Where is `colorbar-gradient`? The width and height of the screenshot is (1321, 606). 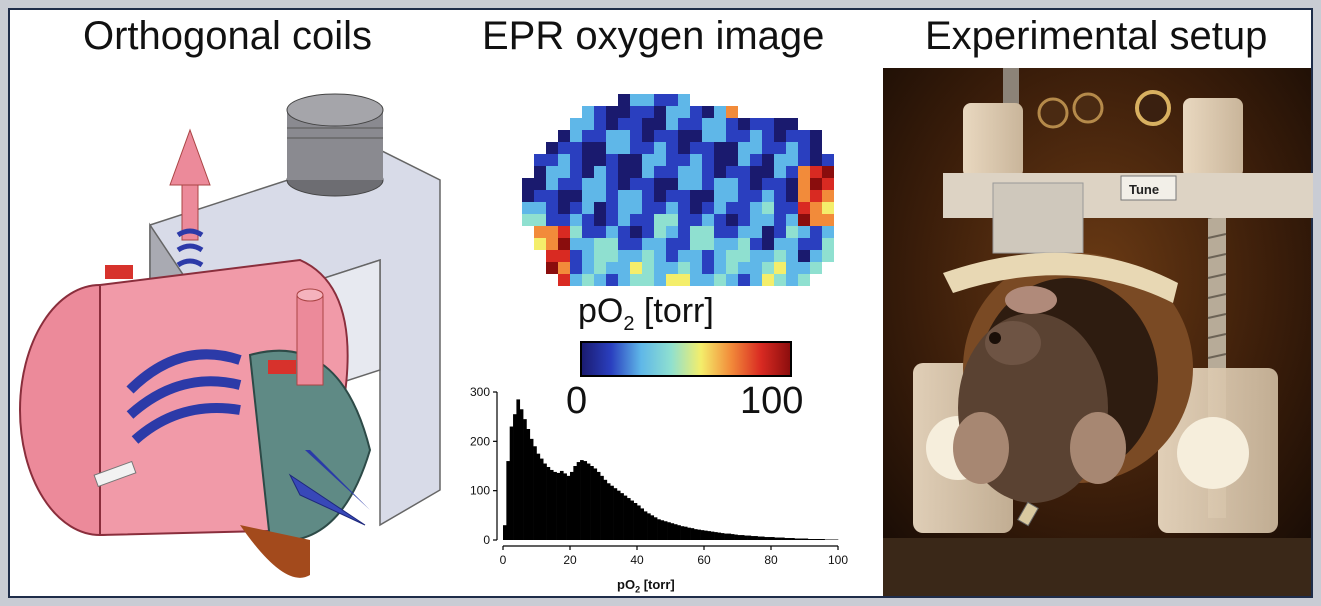 colorbar-gradient is located at coordinates (686, 359).